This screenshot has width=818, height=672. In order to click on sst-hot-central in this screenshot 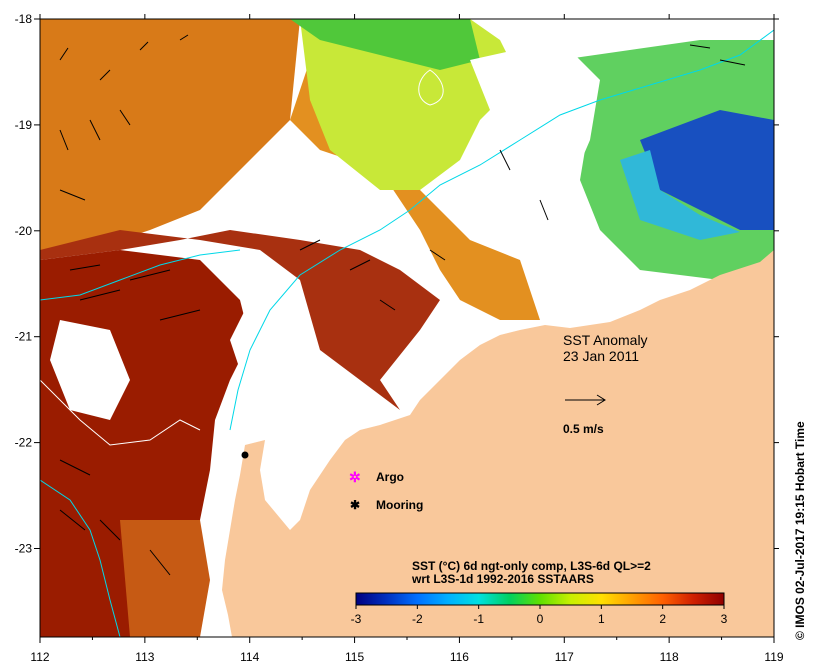, I will do `click(240, 320)`.